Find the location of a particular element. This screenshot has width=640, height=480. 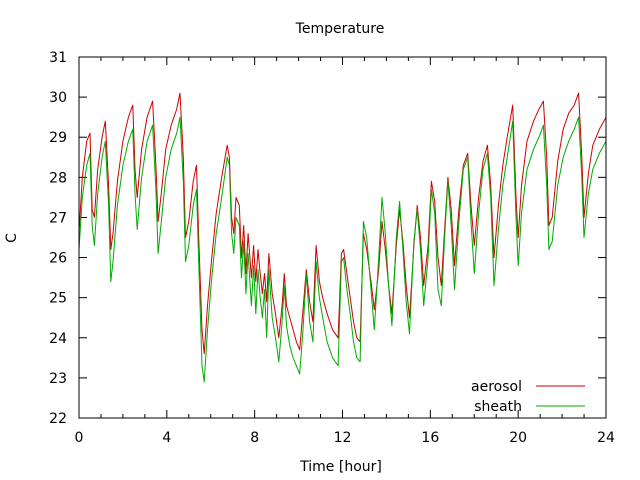

y-tick-label: 29 is located at coordinates (58, 138).